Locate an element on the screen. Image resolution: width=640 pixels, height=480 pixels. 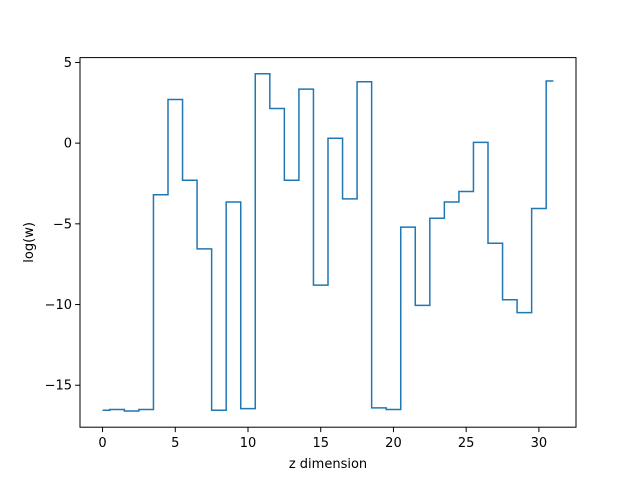
y-tick-label: −5 is located at coordinates (62, 224).